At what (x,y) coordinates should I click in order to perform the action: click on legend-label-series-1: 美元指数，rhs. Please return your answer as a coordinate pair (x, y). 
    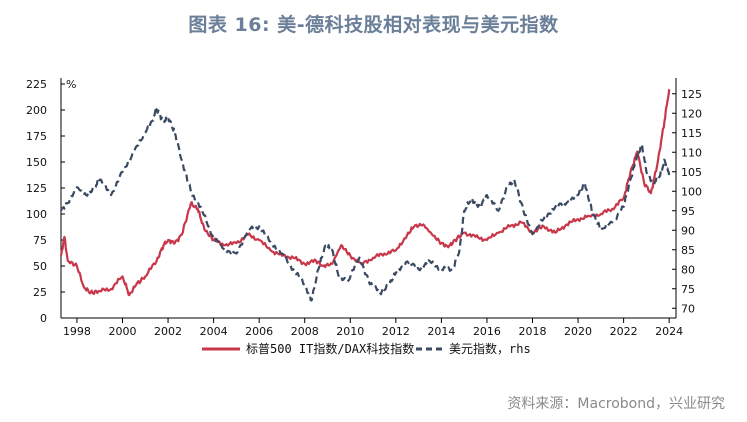
    Looking at the image, I should click on (490, 348).